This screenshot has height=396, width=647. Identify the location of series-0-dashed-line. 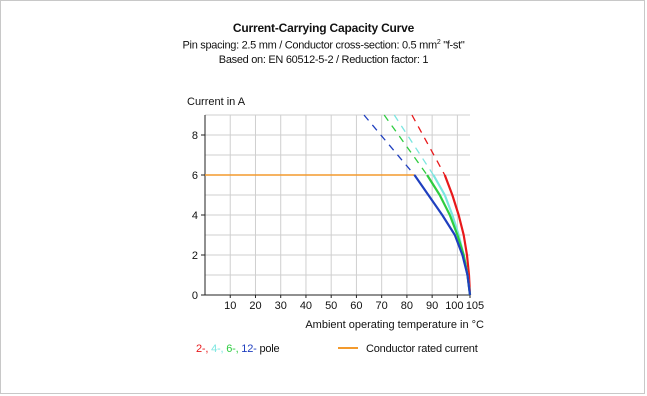
(428, 145).